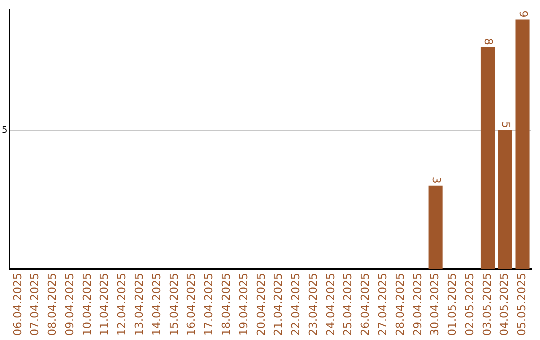 This screenshot has height=340, width=540. Describe the element at coordinates (400, 304) in the screenshot. I see `x-tick-label: 28.04.2025` at that location.